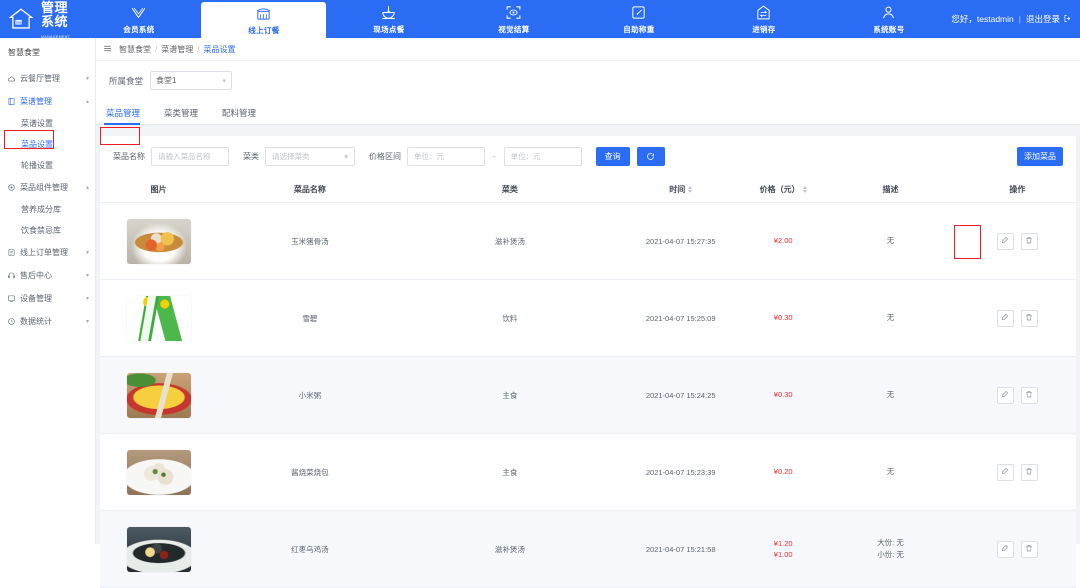 The image size is (1080, 588). Describe the element at coordinates (24, 52) in the screenshot. I see `sidebar-title: 智慧食堂` at that location.